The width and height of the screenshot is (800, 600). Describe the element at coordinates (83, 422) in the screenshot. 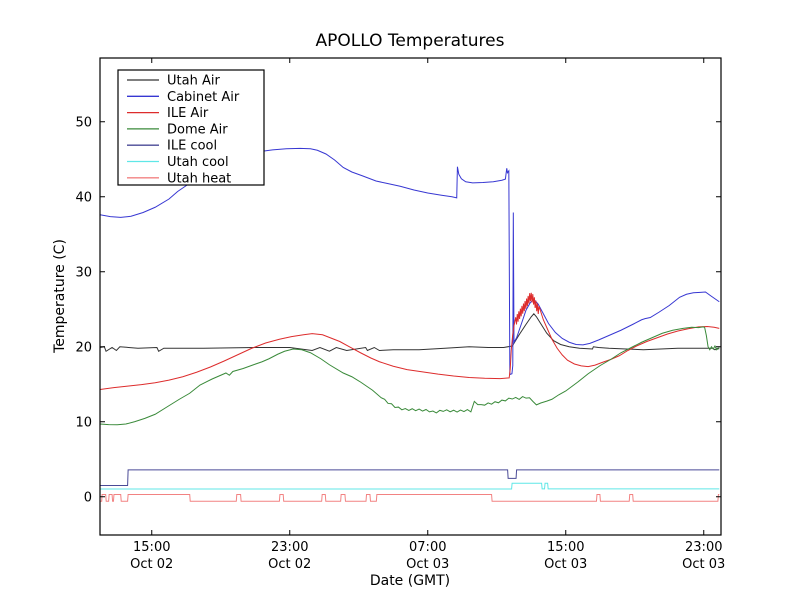

I see `y-tick-label: 10` at that location.